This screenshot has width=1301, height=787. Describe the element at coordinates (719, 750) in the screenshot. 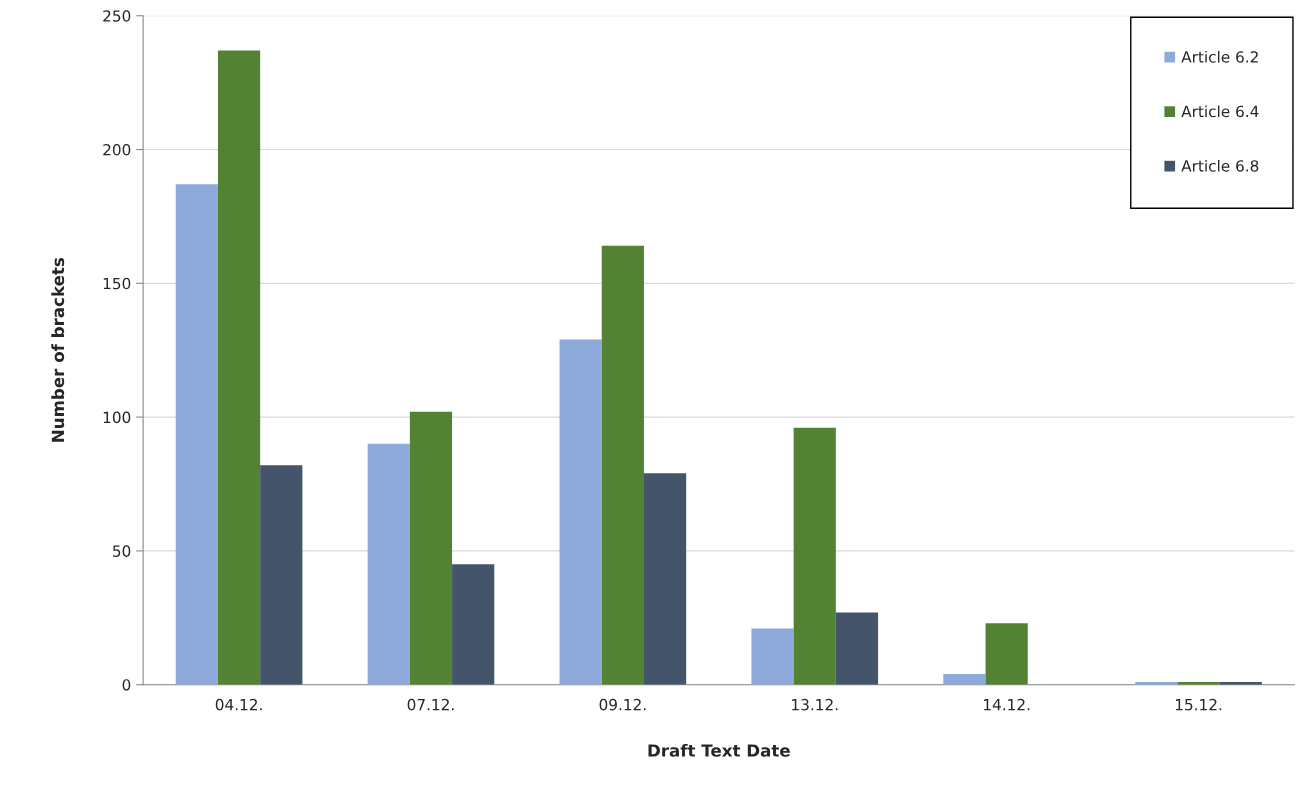

I see `x-axis-title: Draft Text Date` at that location.